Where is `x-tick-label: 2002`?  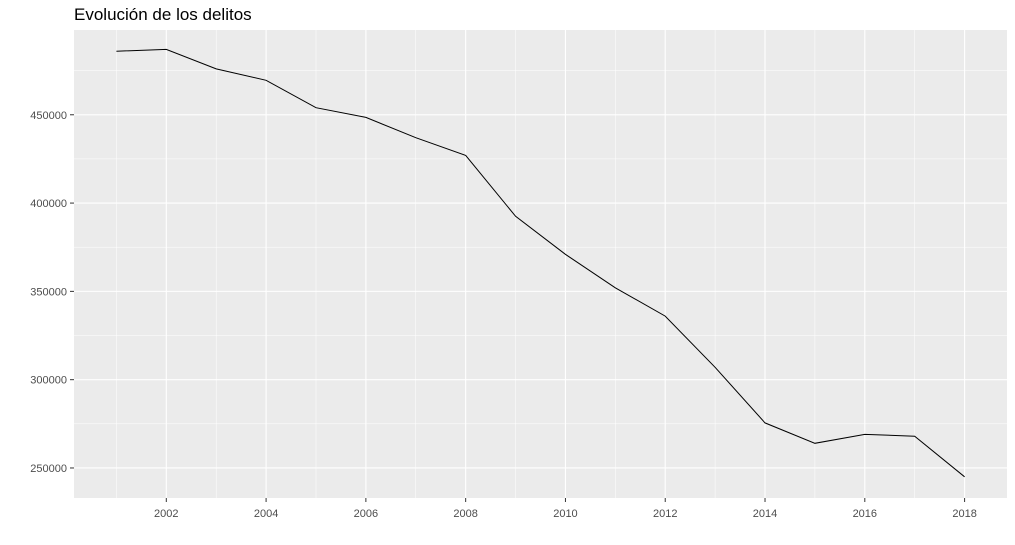 x-tick-label: 2002 is located at coordinates (166, 514).